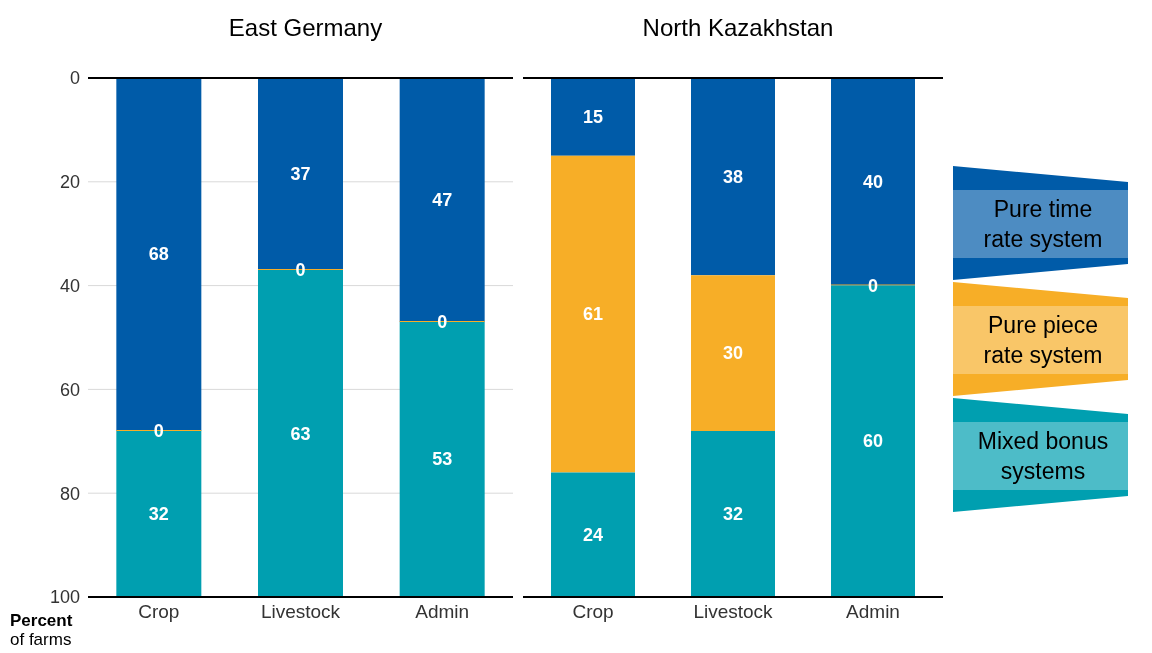 The image size is (1152, 653). What do you see at coordinates (158, 254) in the screenshot?
I see `data-label: 68` at bounding box center [158, 254].